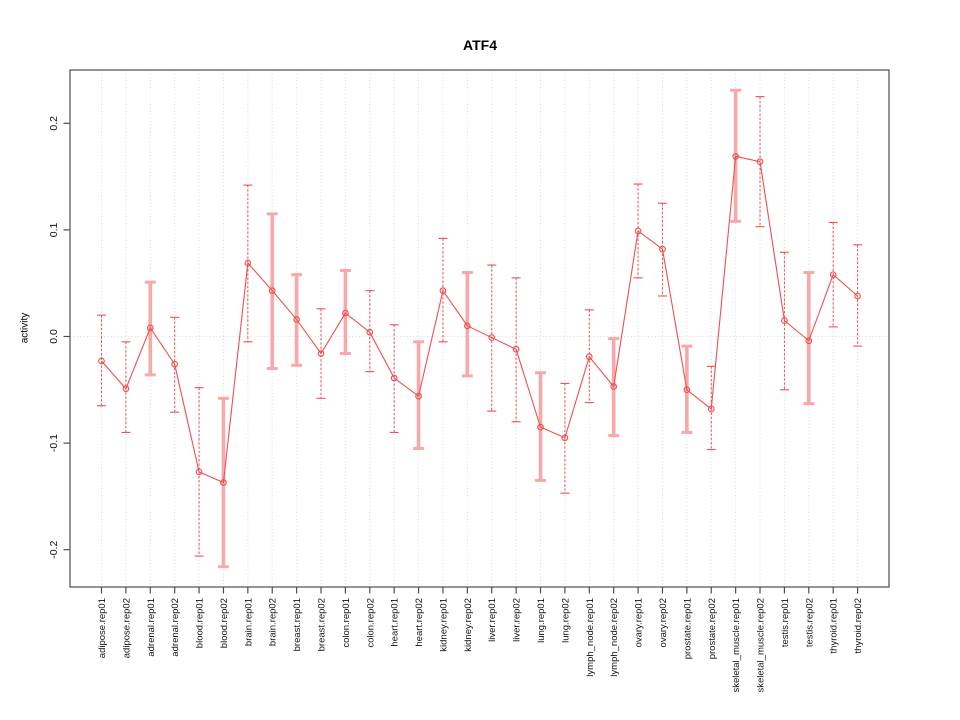 The height and width of the screenshot is (720, 960). Describe the element at coordinates (273, 622) in the screenshot. I see `x-tick-label: brain.rep02` at that location.